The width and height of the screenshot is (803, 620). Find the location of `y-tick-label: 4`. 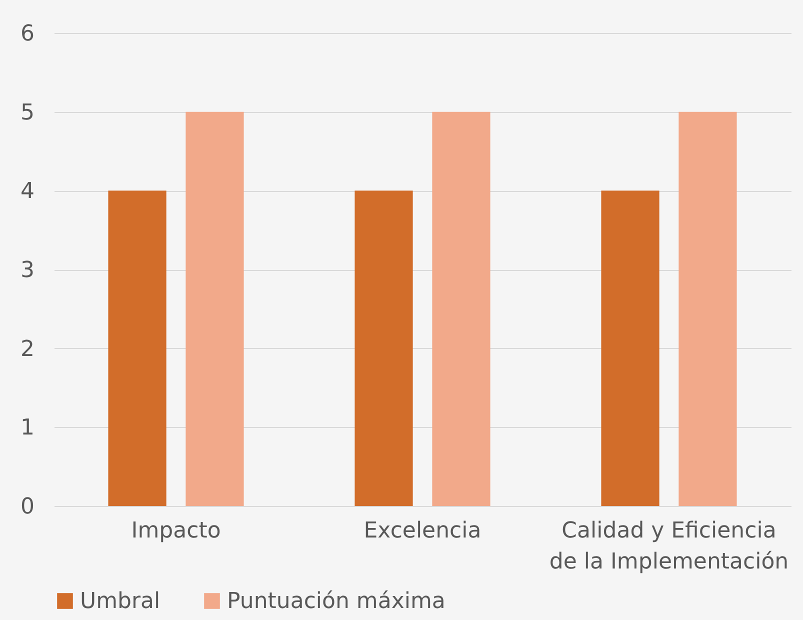

y-tick-label: 4 is located at coordinates (27, 191).